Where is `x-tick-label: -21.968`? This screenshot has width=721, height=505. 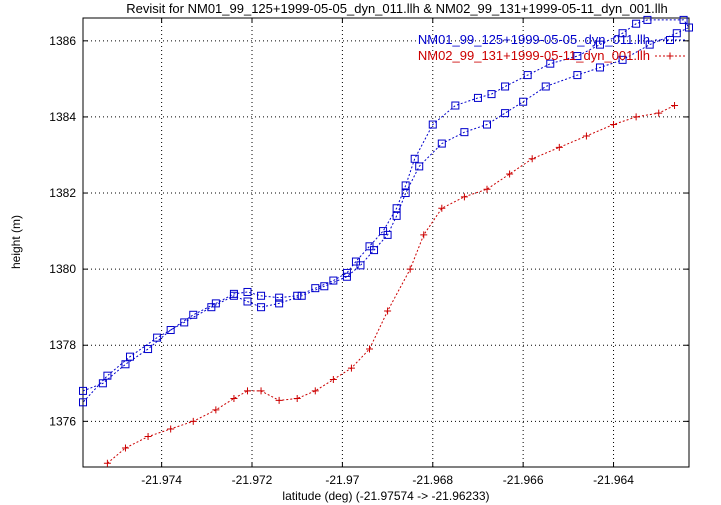 x-tick-label: -21.968 is located at coordinates (432, 480).